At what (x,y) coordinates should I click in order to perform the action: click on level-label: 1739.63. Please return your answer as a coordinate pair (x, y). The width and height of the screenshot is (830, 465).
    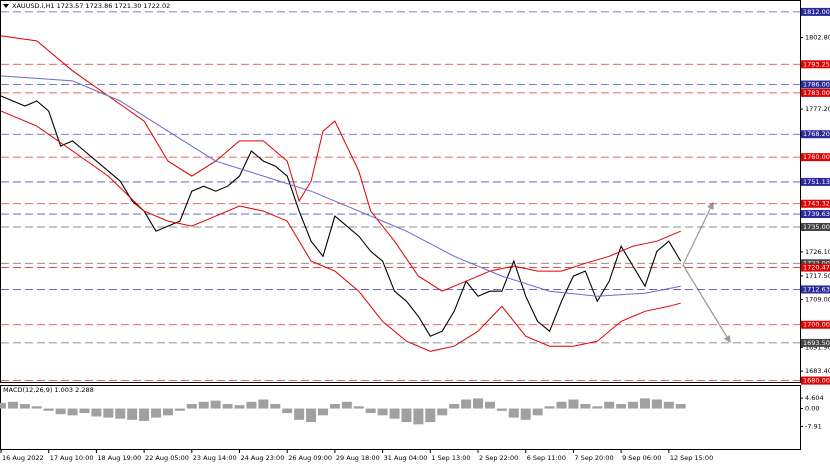
    Looking at the image, I should click on (816, 214).